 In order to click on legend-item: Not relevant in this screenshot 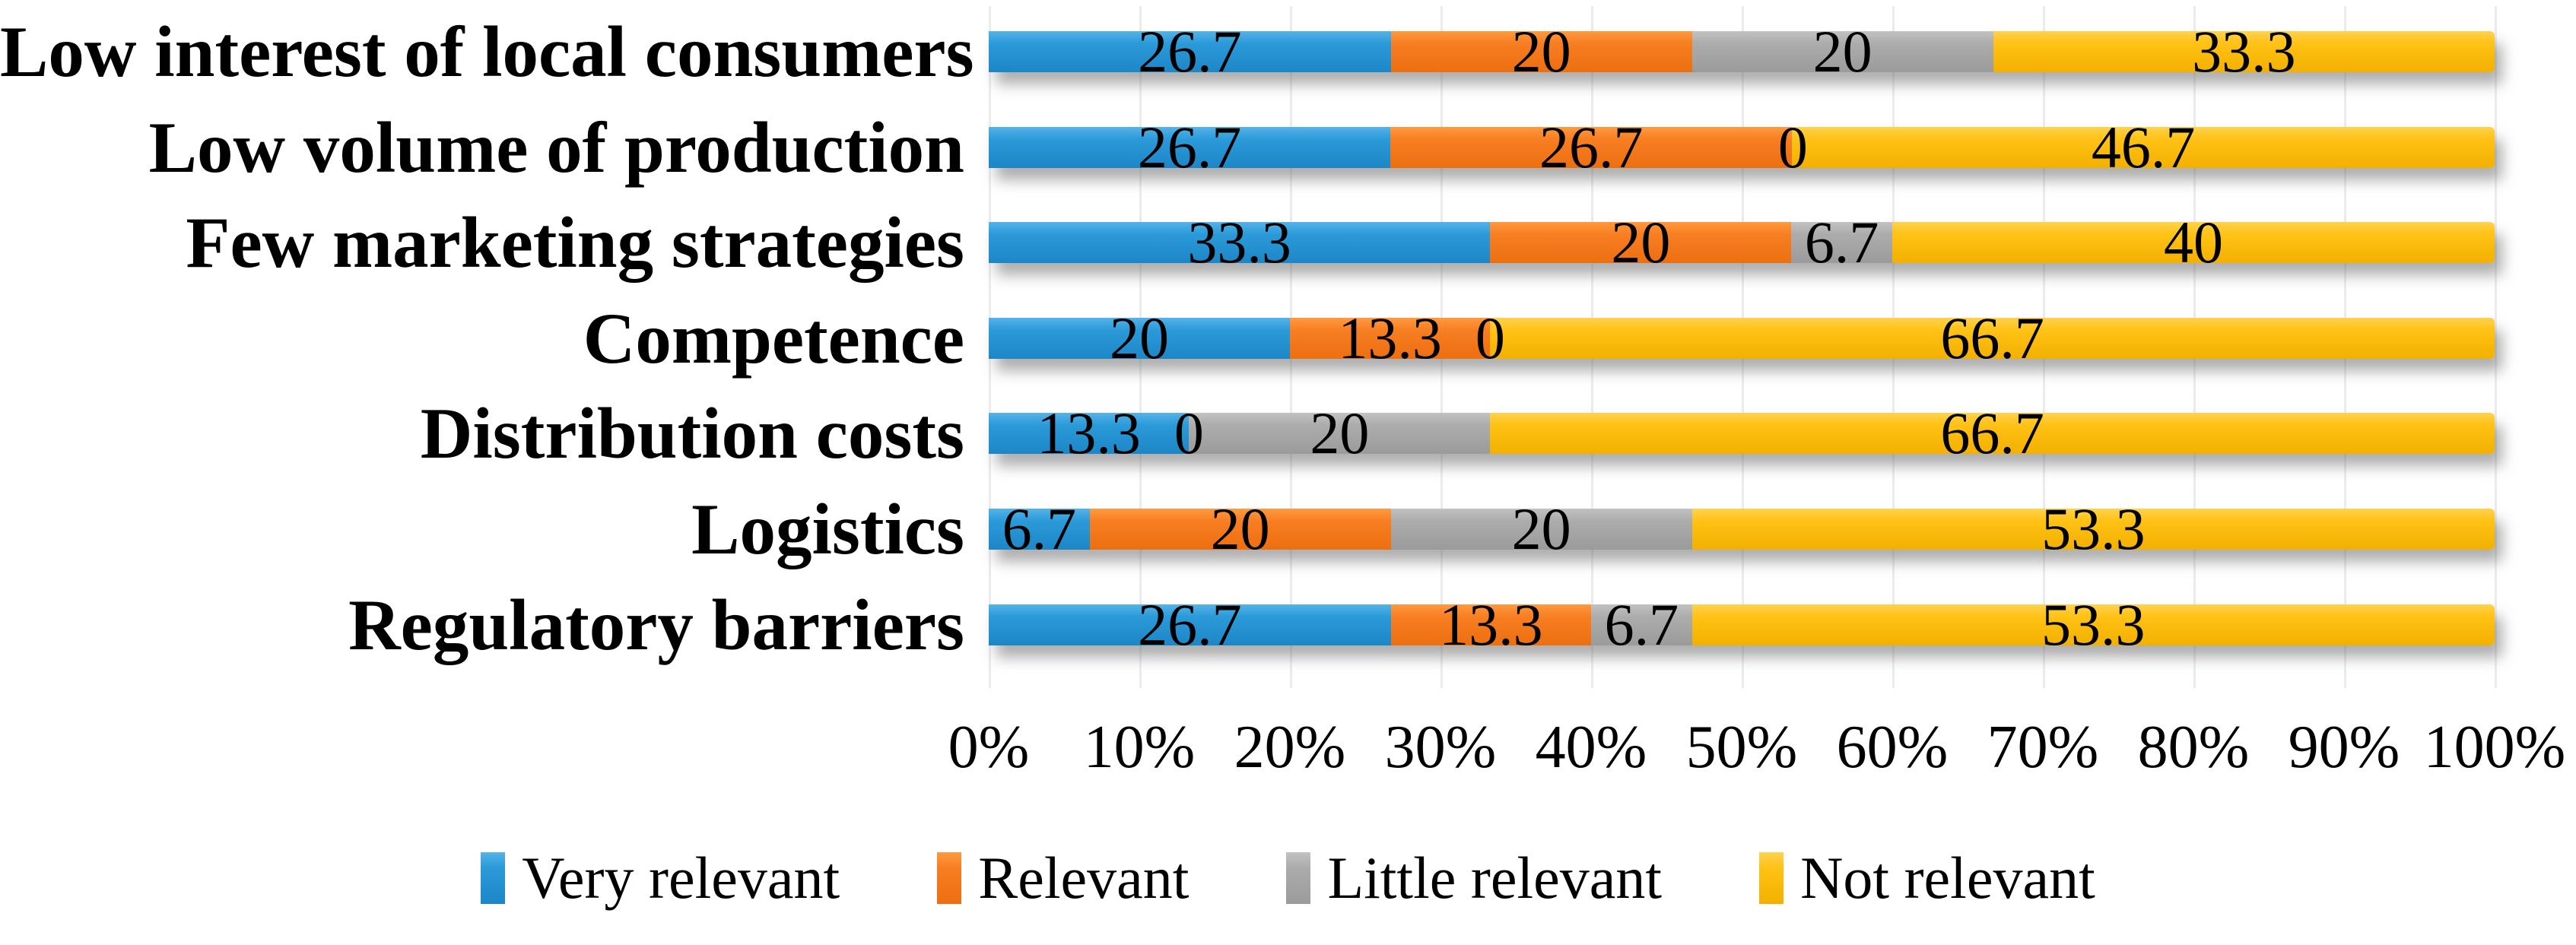, I will do `click(1927, 878)`.